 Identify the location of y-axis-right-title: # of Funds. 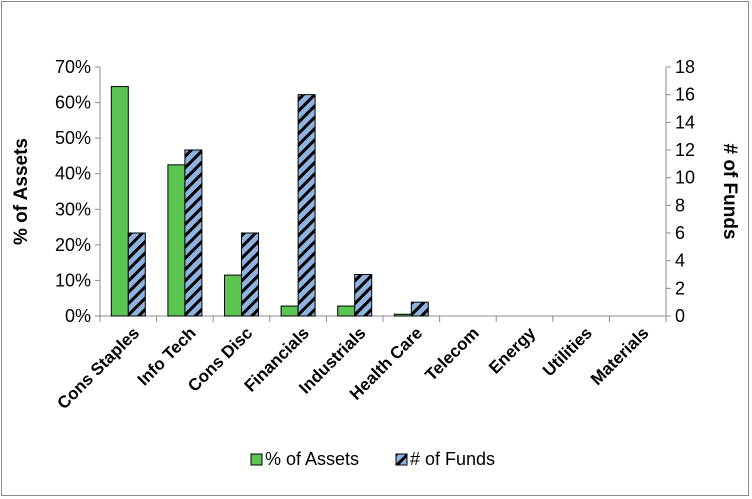
(729, 191).